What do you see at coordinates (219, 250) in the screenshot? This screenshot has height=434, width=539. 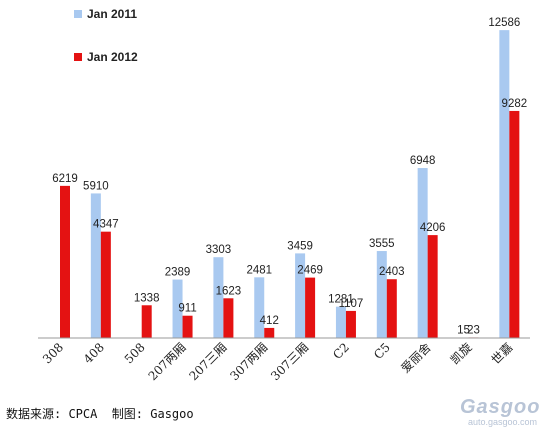 I see `value-label-jan-2011-4: 3303` at bounding box center [219, 250].